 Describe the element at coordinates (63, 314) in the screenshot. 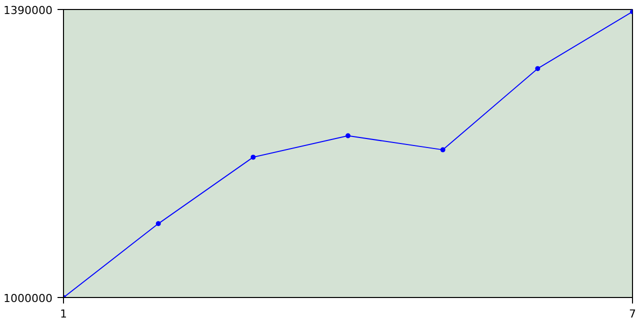

I see `x-tick-label: 1` at that location.